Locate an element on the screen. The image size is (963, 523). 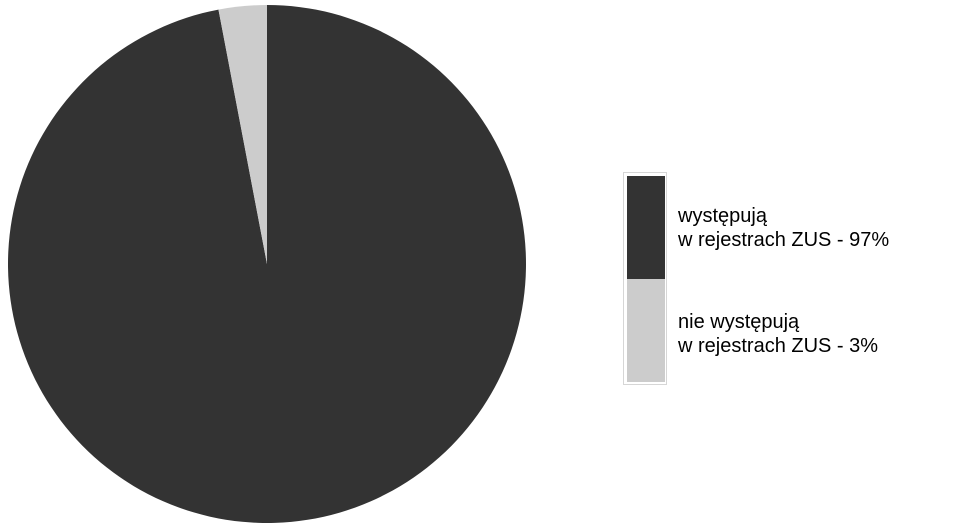
legend-label-line2: w rejestrach ZUS - 97% is located at coordinates (784, 240).